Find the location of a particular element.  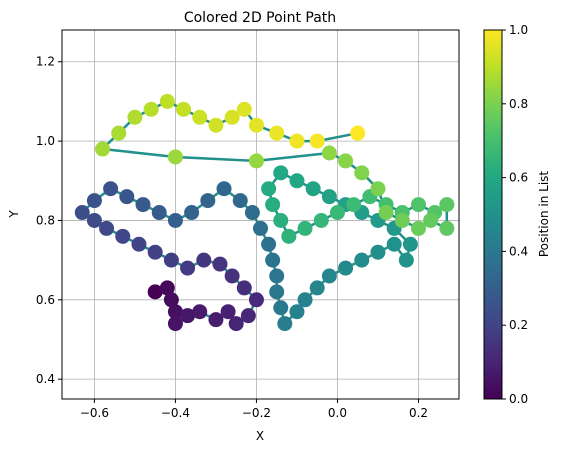

y-axis-ticks: 0.4 0.6 0.8 1.0 1.2 is located at coordinates (49, 220).